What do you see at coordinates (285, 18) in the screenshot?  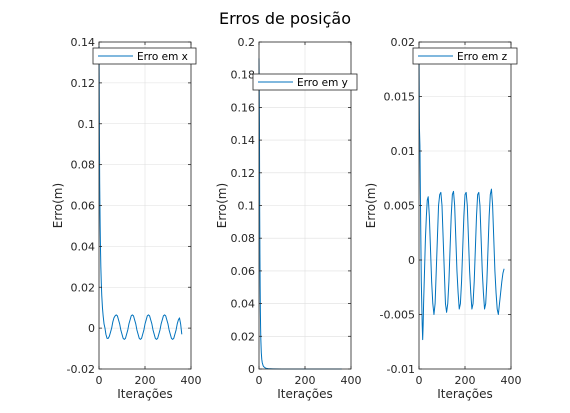 I see `figure-title: Erros de posição` at bounding box center [285, 18].